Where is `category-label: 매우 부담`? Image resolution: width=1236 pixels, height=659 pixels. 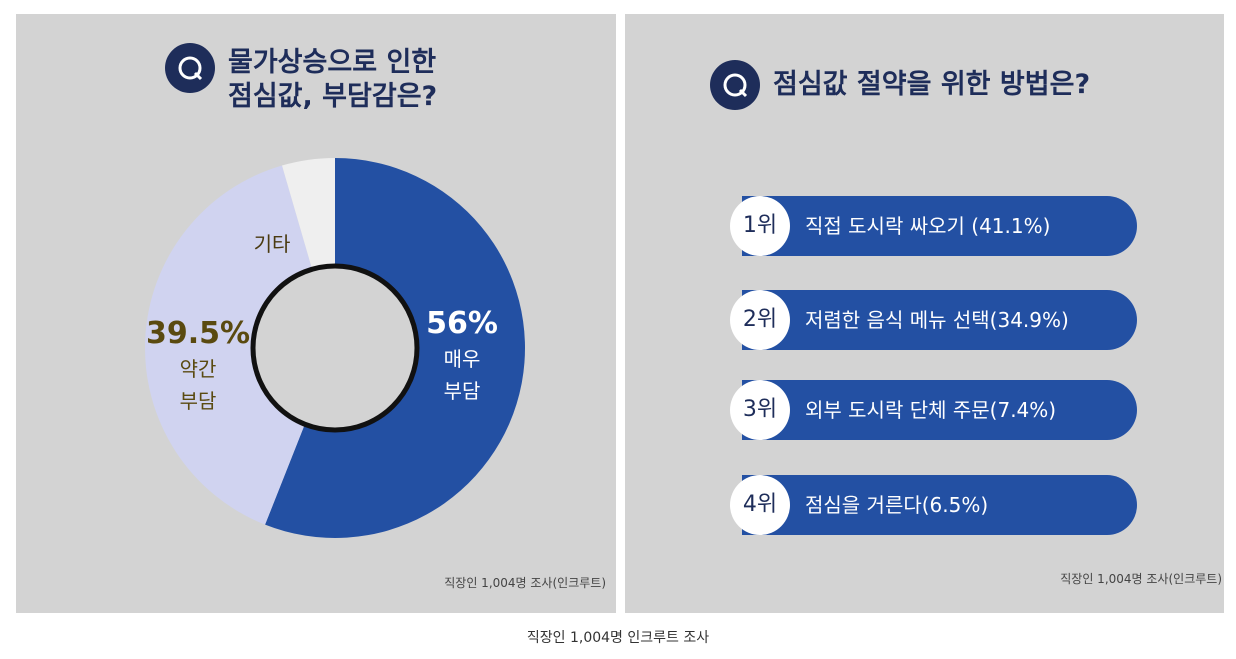 category-label: 매우 부담 is located at coordinates (462, 375).